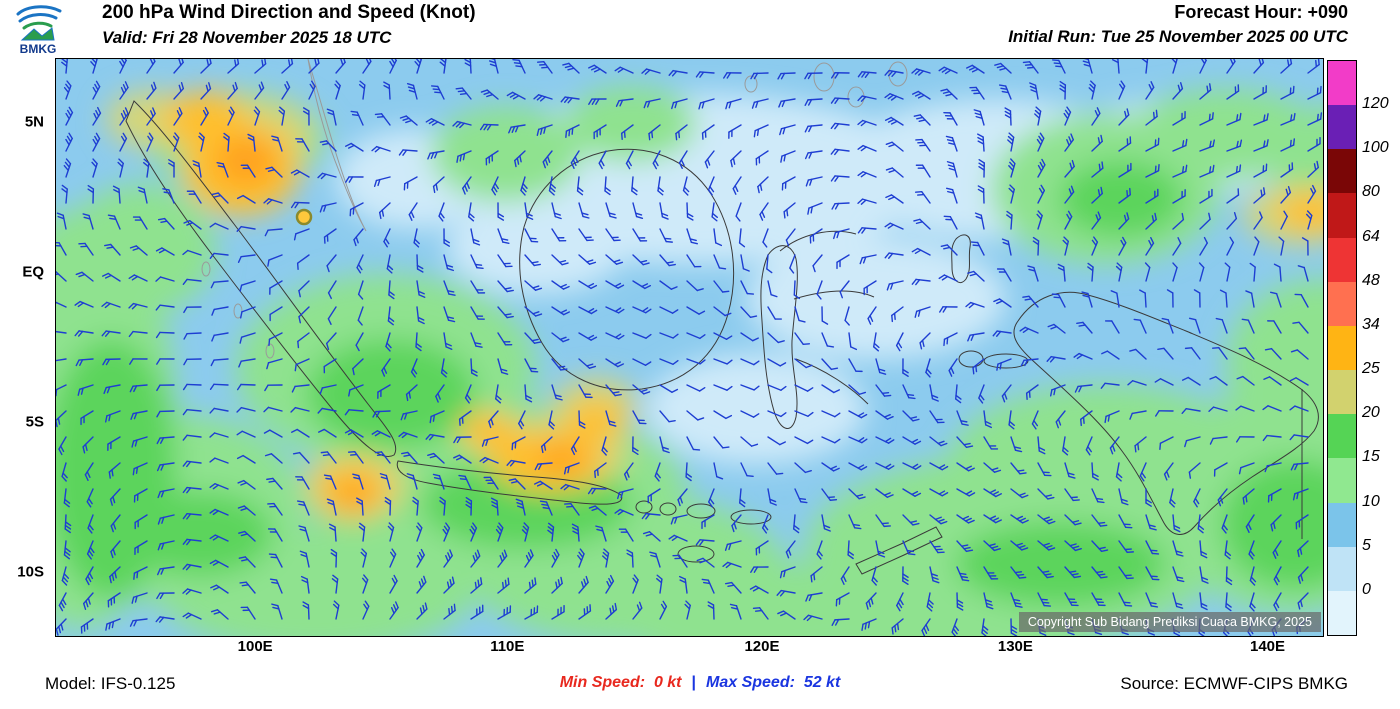  I want to click on colorbar-tick-label: 48, so click(1371, 280).